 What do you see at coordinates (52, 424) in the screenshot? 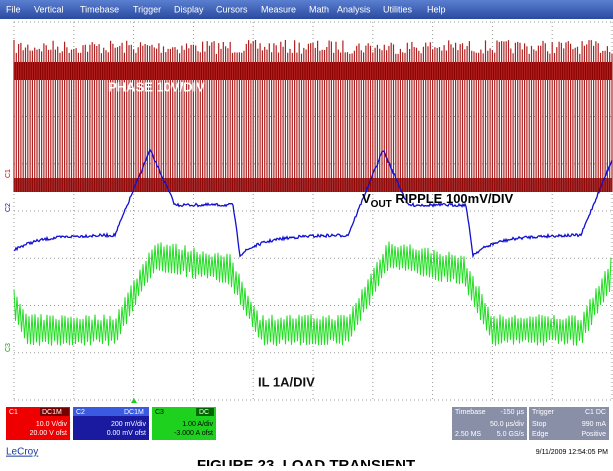
I see `c1-vdiv: 10.0 V/div` at bounding box center [52, 424].